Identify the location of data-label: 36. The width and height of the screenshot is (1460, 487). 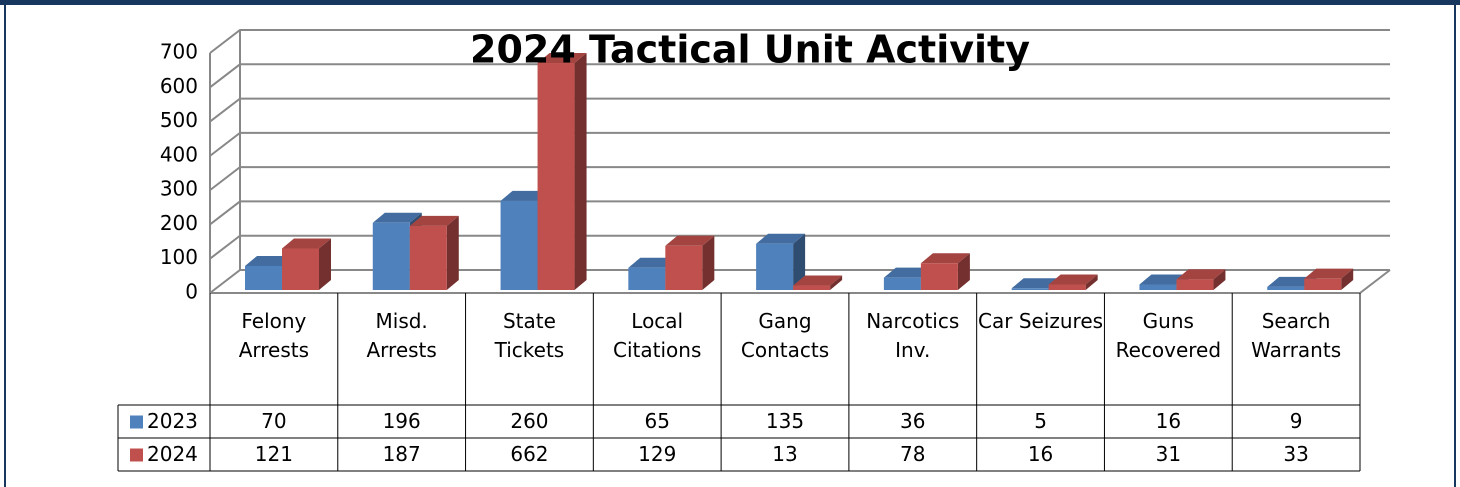
(912, 421).